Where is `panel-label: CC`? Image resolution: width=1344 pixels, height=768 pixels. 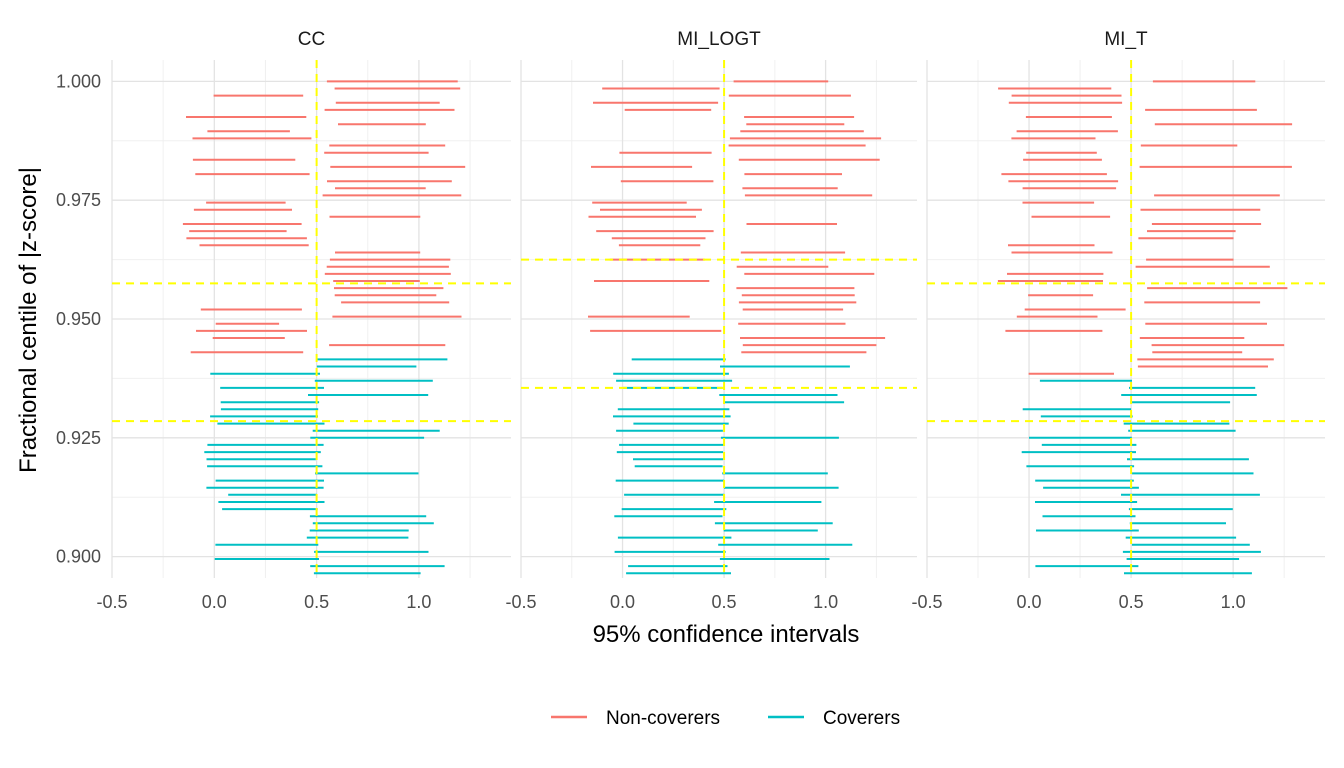 panel-label: CC is located at coordinates (311, 39).